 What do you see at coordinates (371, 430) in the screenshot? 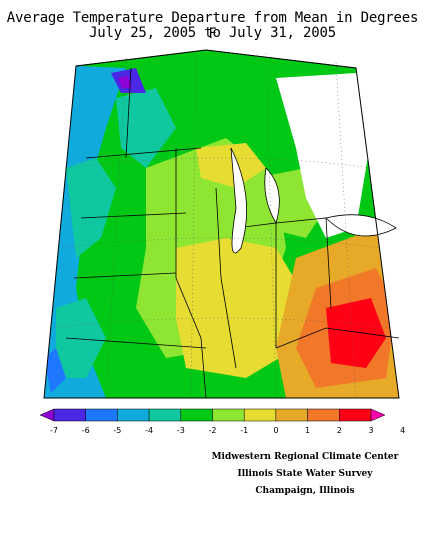
I see `legend-tick-label: 3` at bounding box center [371, 430].